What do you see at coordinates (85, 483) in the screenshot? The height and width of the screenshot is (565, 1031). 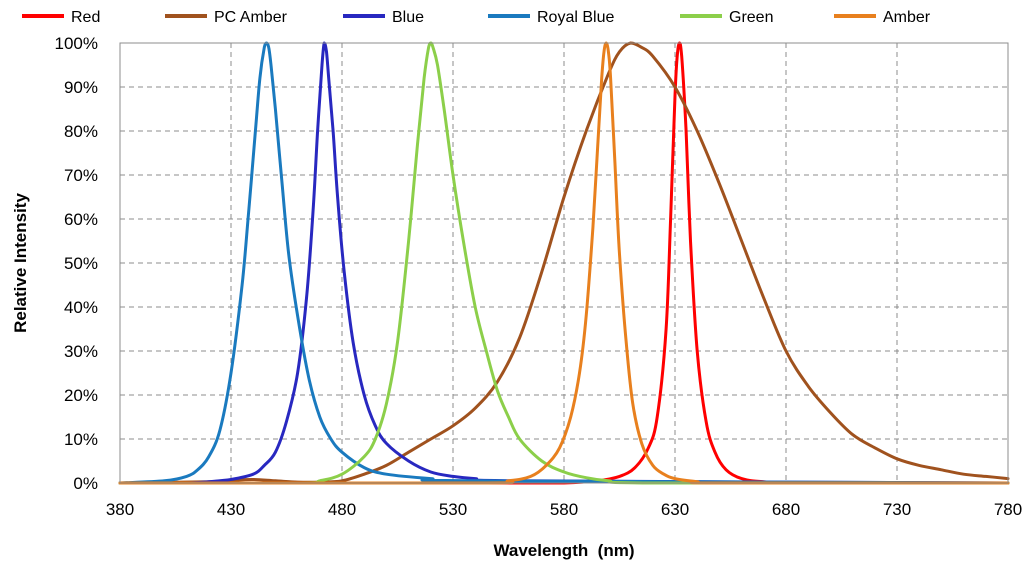 I see `y-tick-label: 0%` at bounding box center [85, 483].